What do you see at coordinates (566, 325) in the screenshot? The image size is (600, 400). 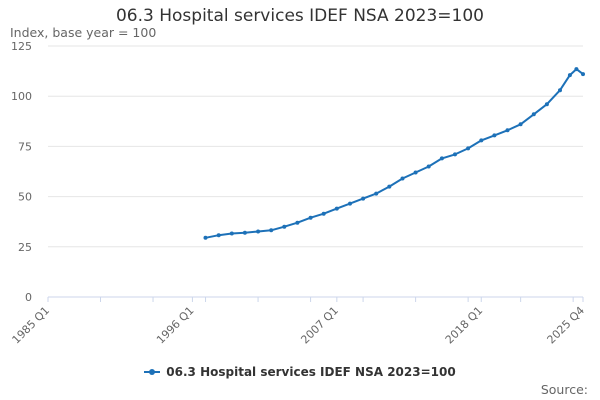 I see `x-tick-label: 2025 Q4` at bounding box center [566, 325].